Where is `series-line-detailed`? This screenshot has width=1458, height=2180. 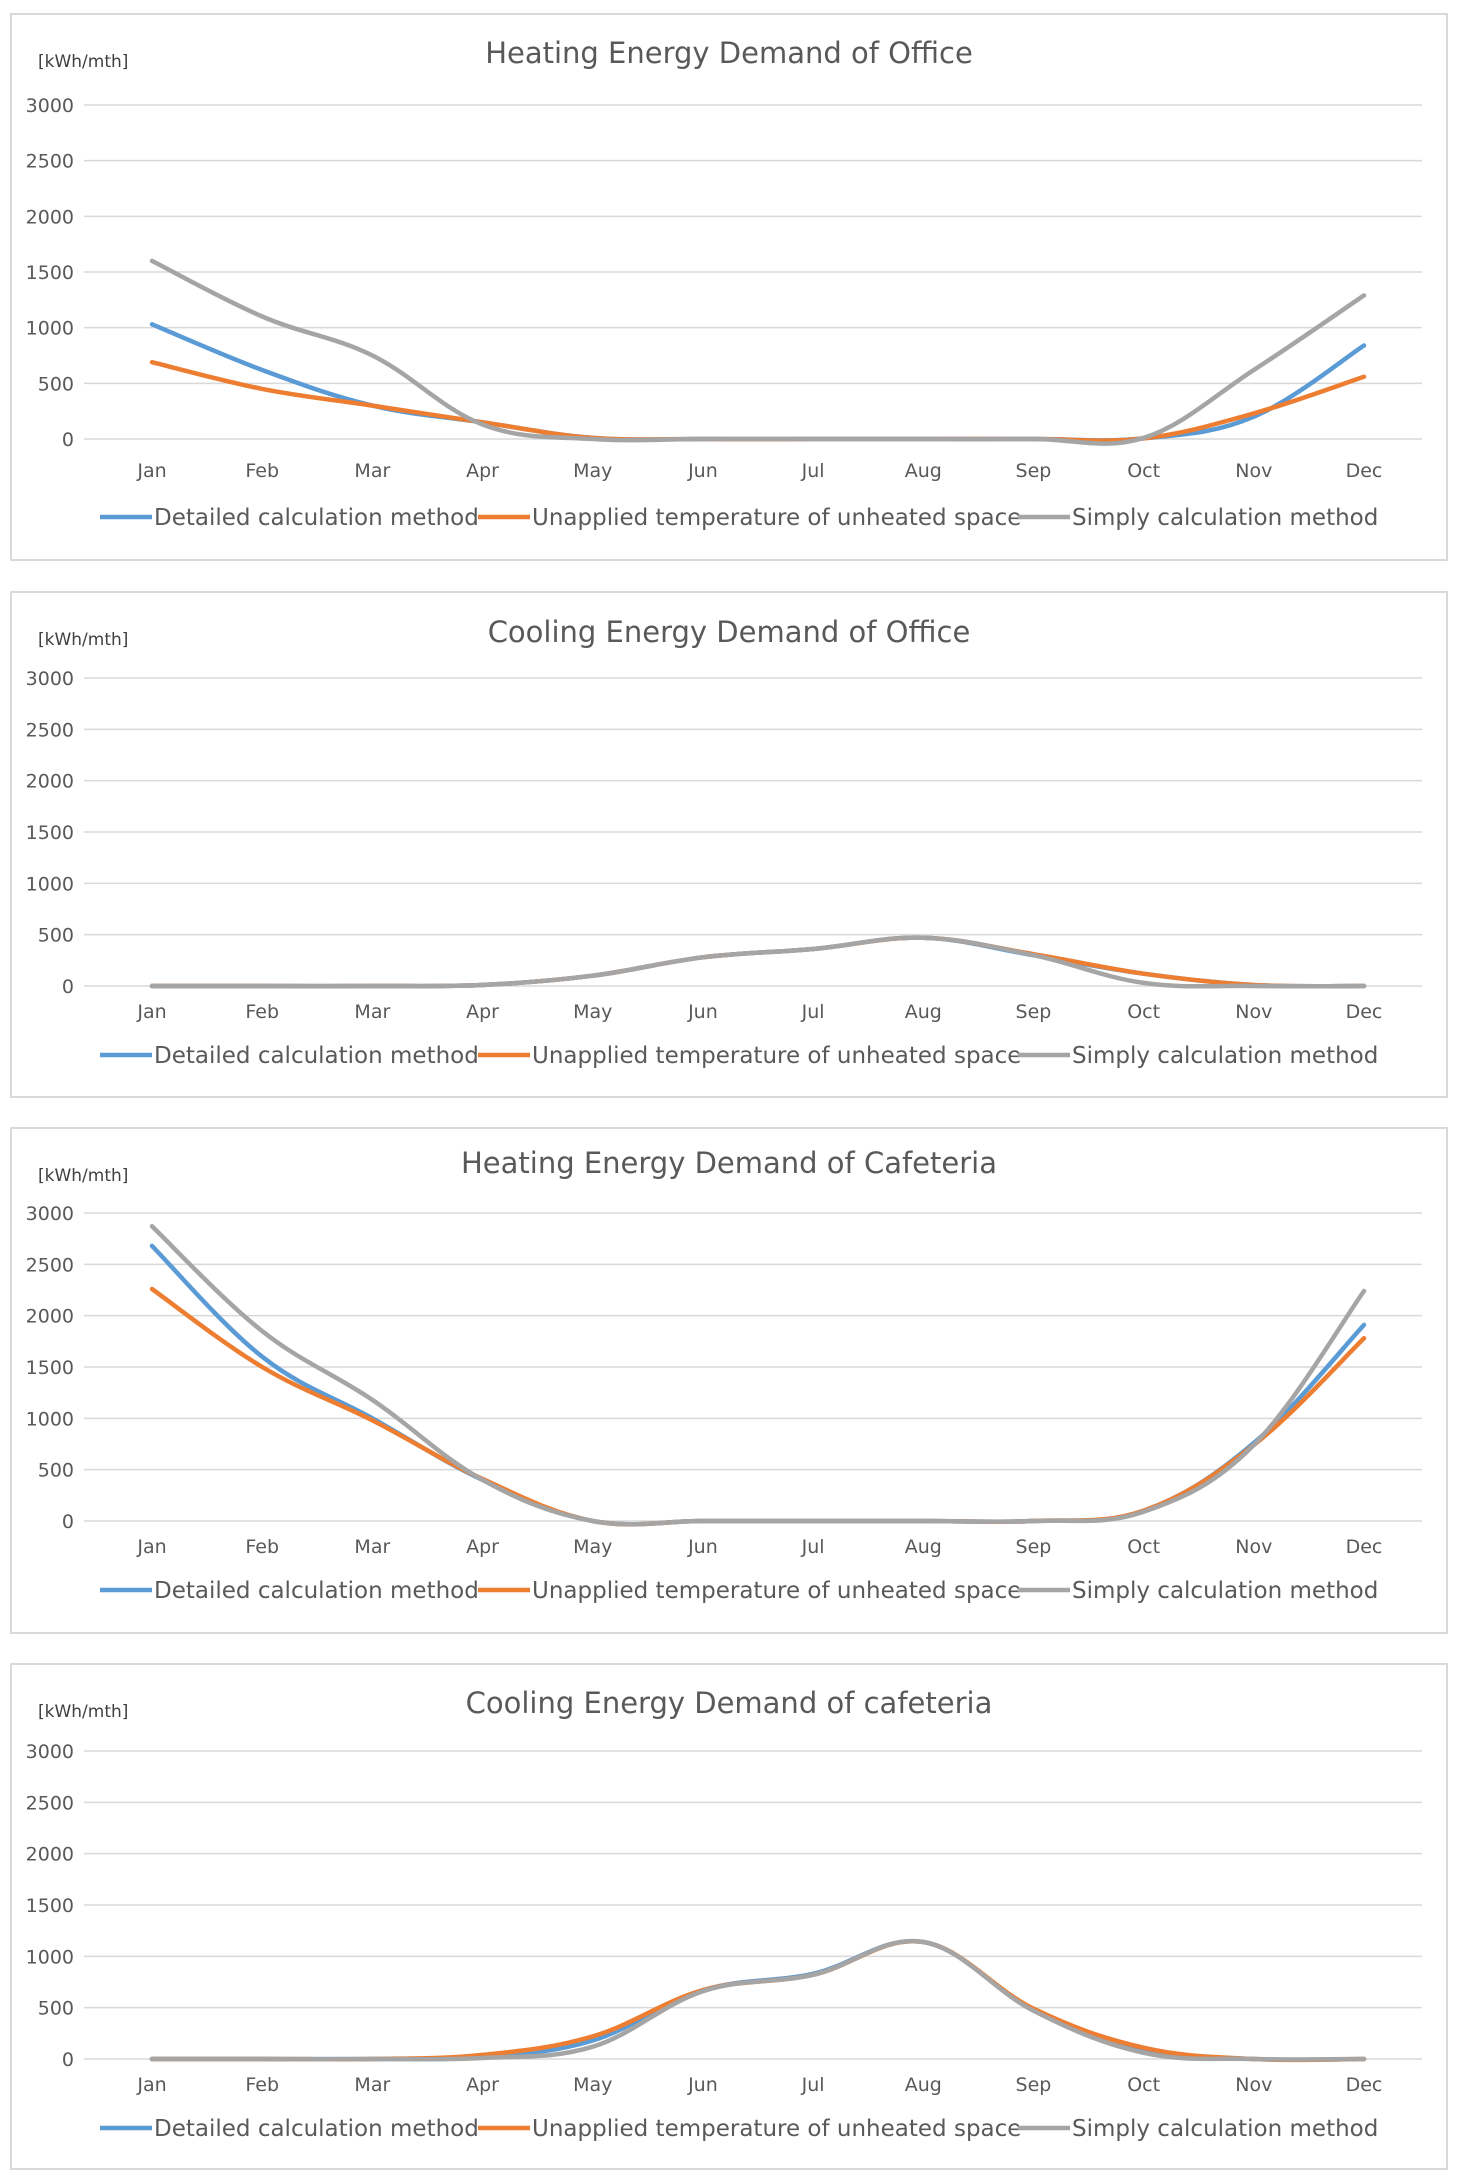 series-line-detailed is located at coordinates (758, 2000).